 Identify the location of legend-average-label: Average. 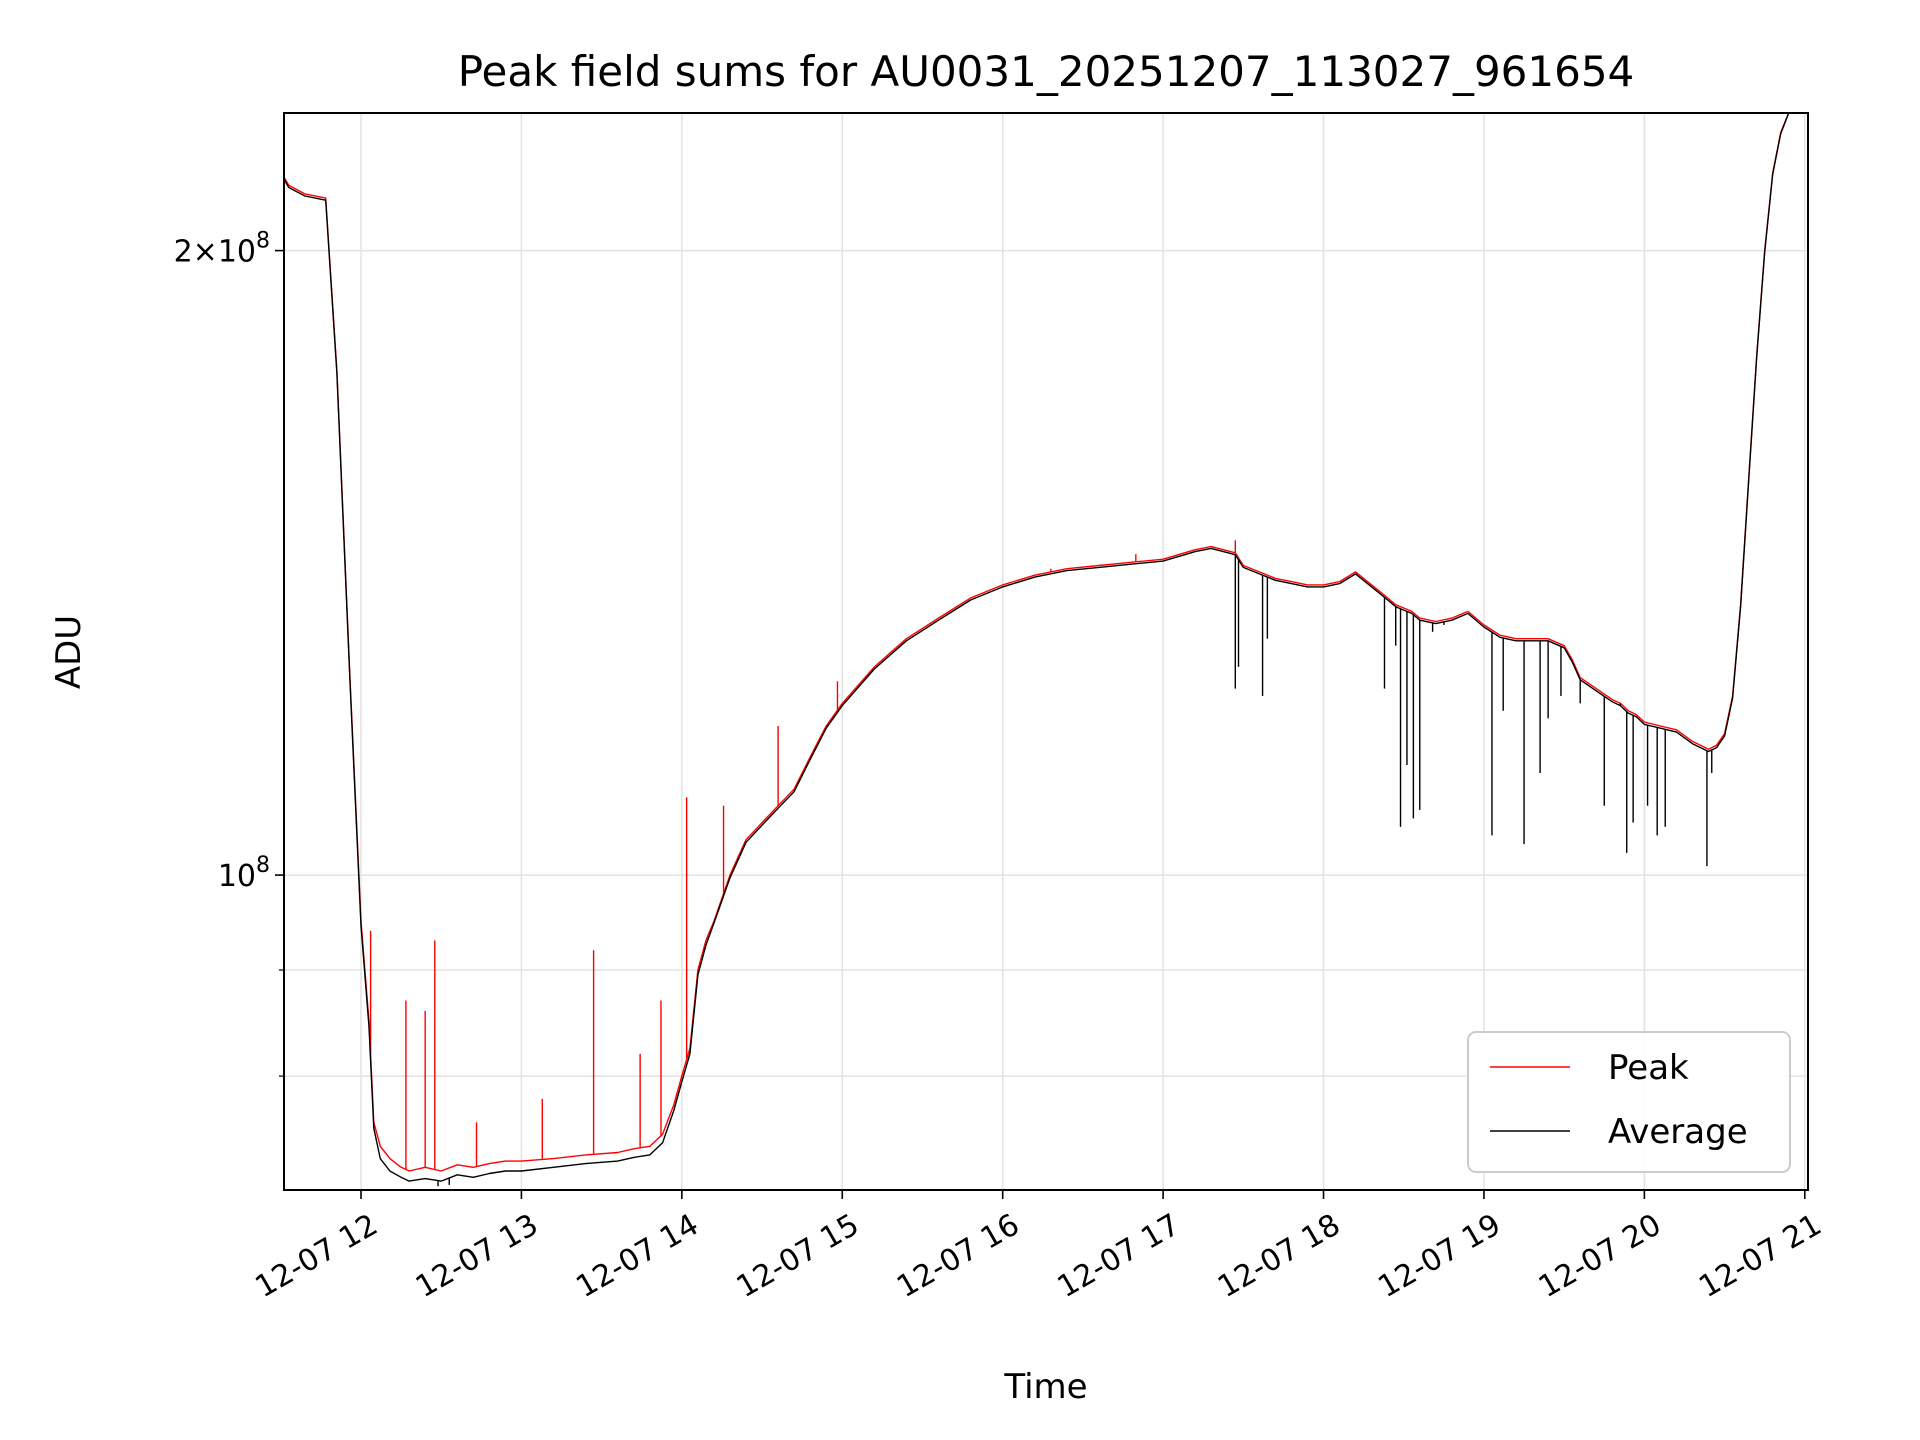
(1678, 1132).